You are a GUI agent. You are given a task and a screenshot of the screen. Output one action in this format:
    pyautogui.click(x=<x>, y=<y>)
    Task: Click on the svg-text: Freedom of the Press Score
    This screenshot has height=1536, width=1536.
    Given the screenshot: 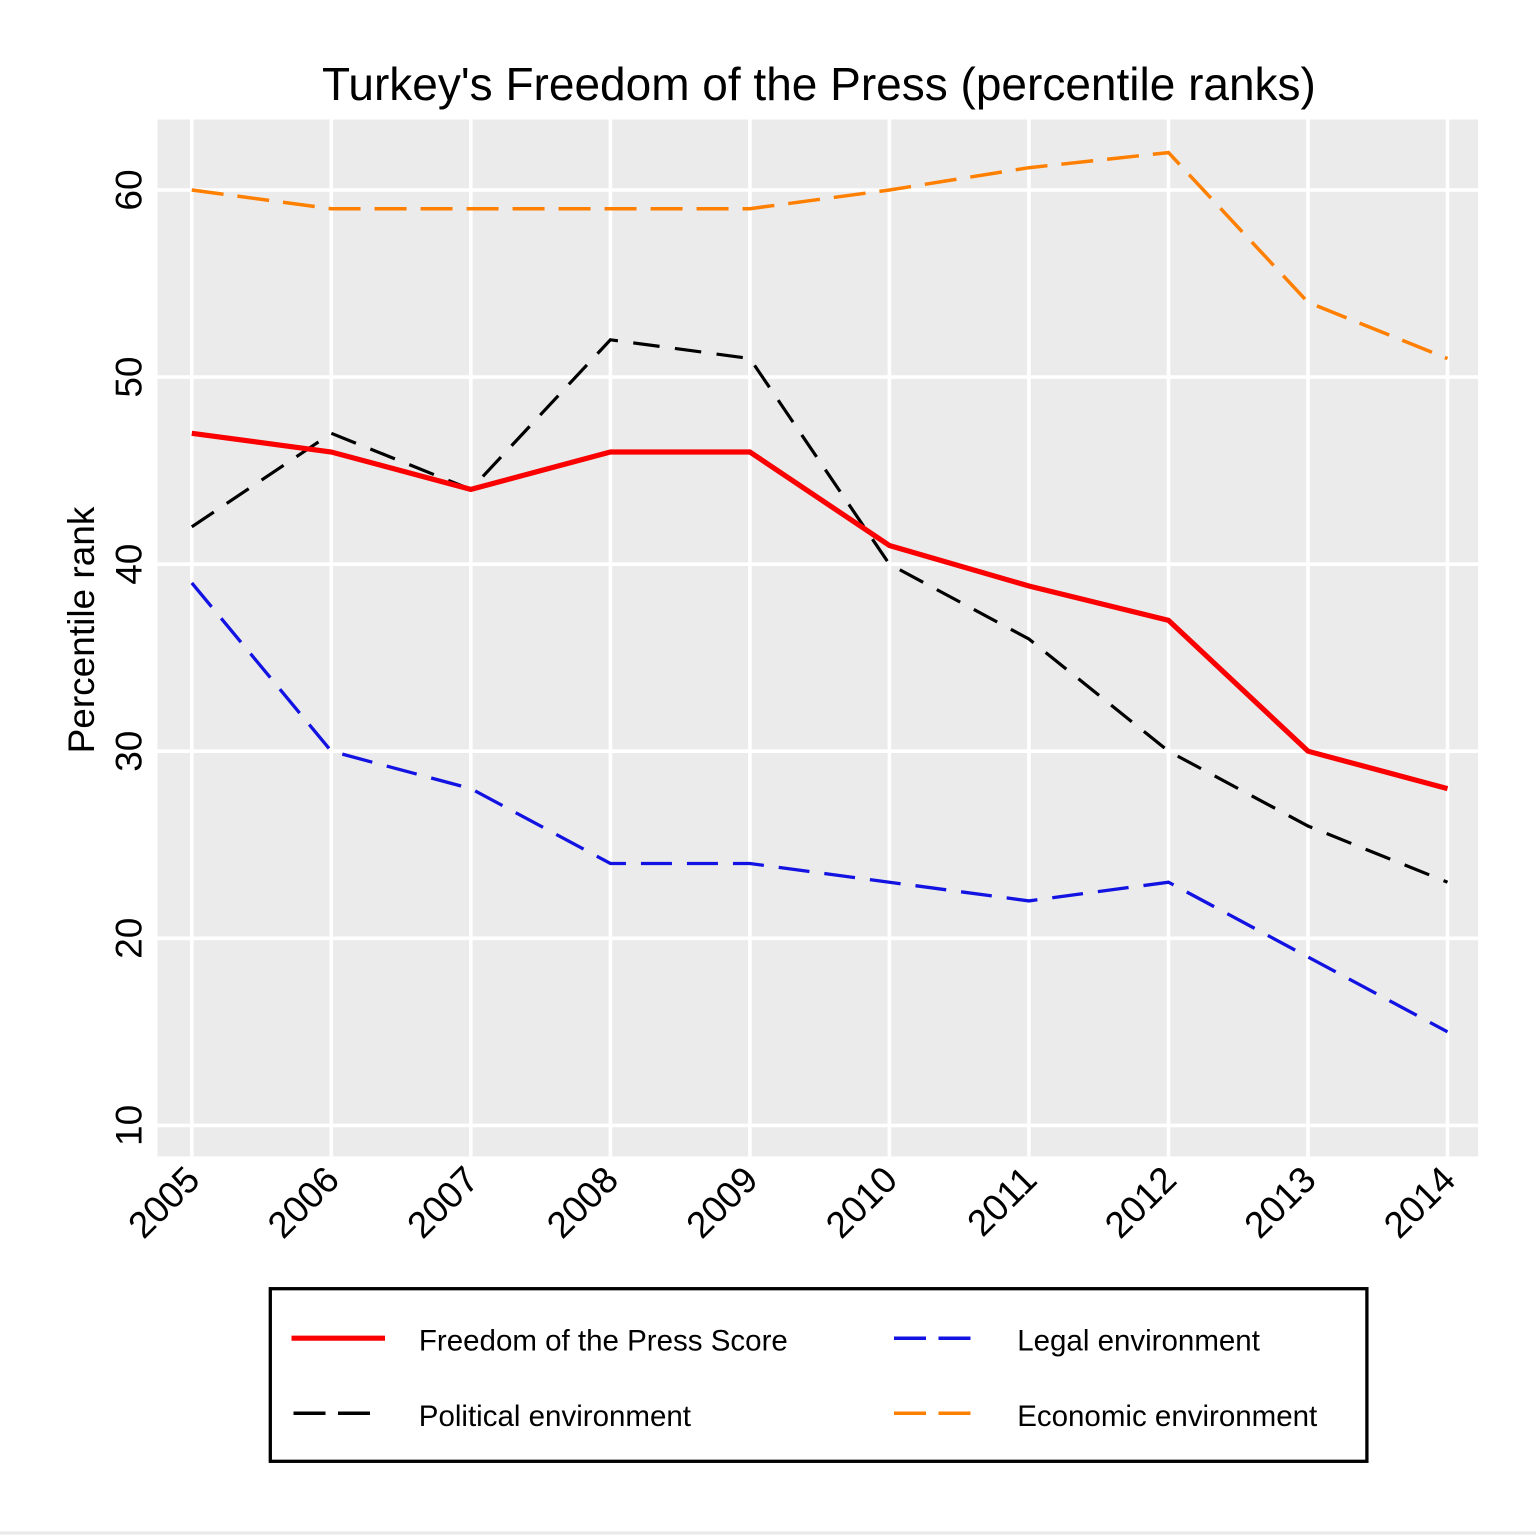 What is the action you would take?
    pyautogui.click(x=603, y=1341)
    